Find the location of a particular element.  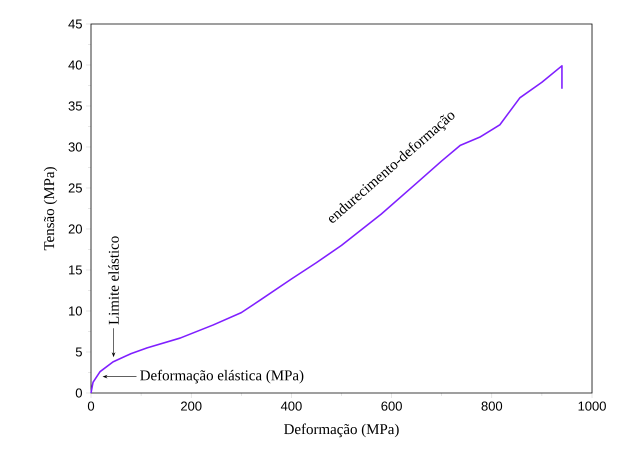

y-axis-title: Tensão (MPa) is located at coordinates (51, 208).